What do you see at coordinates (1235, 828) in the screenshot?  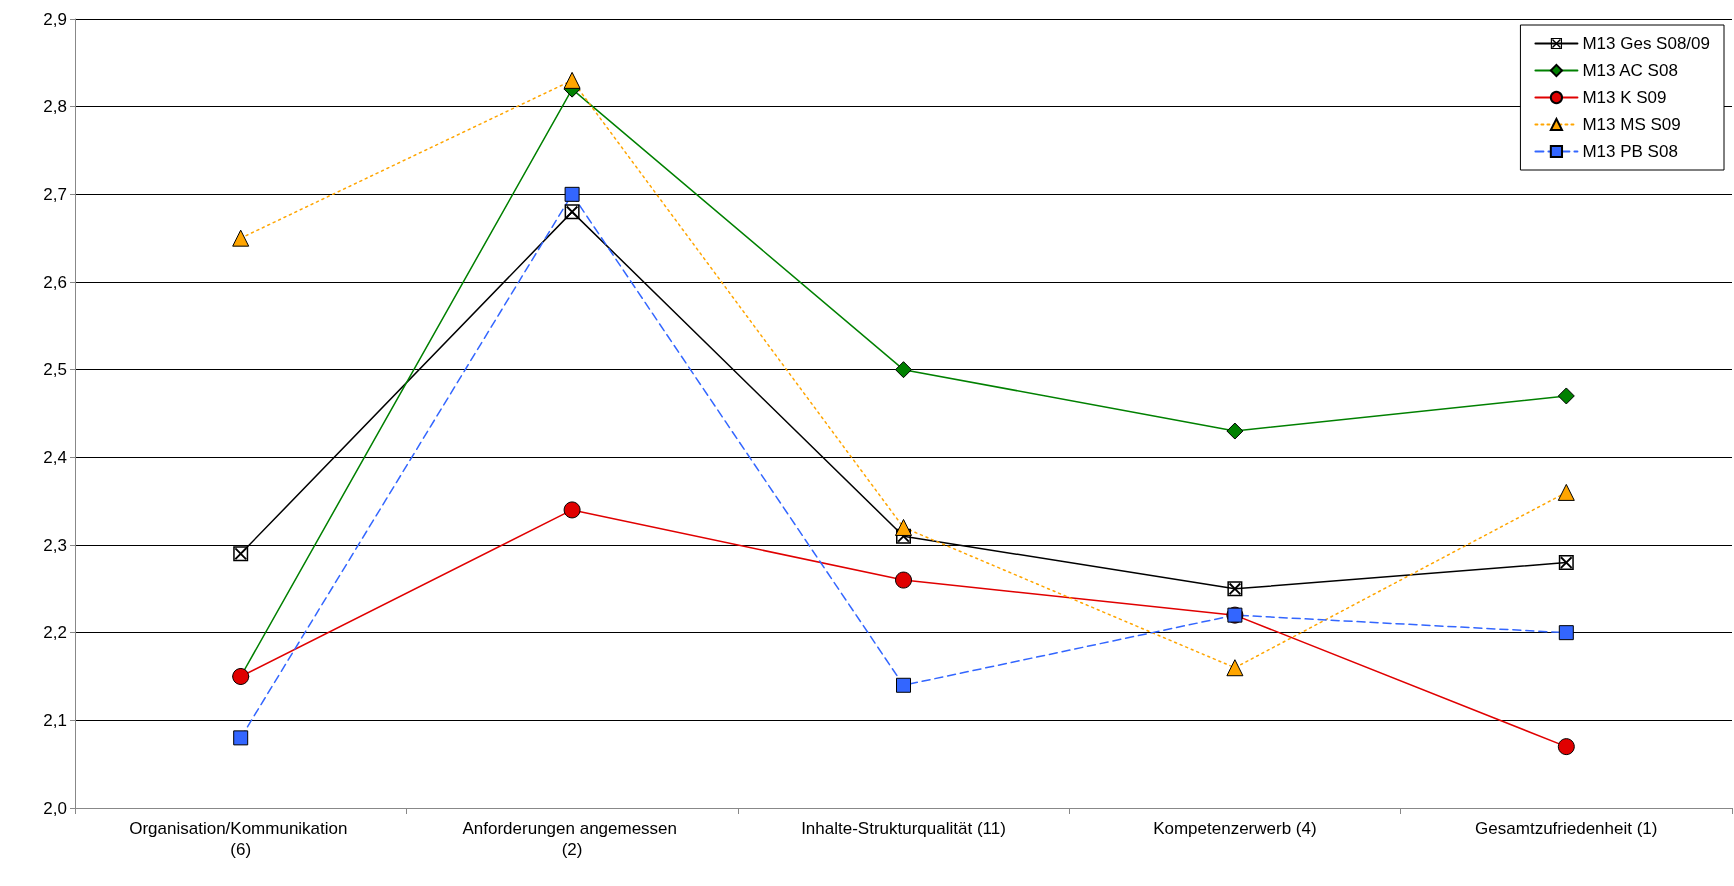 I see `x-tick-label: Kompetenzerwerb (4)` at bounding box center [1235, 828].